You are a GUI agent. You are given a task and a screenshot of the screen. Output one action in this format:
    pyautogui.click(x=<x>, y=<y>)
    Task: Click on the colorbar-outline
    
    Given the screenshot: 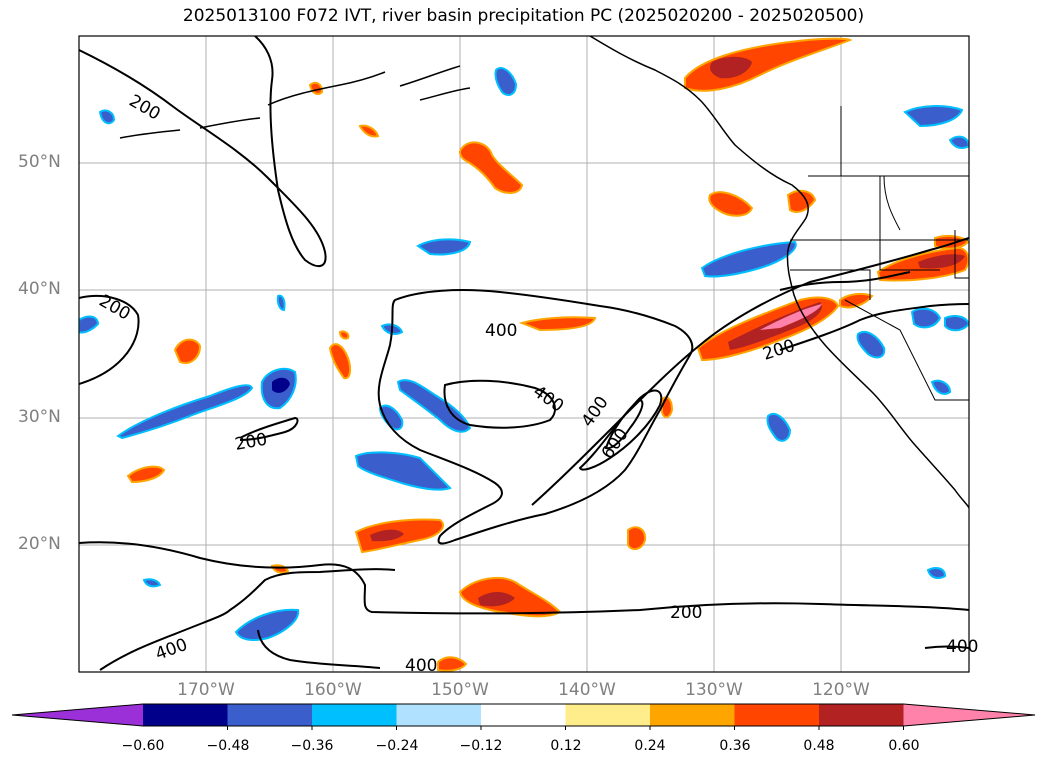 What is the action you would take?
    pyautogui.click(x=523, y=715)
    